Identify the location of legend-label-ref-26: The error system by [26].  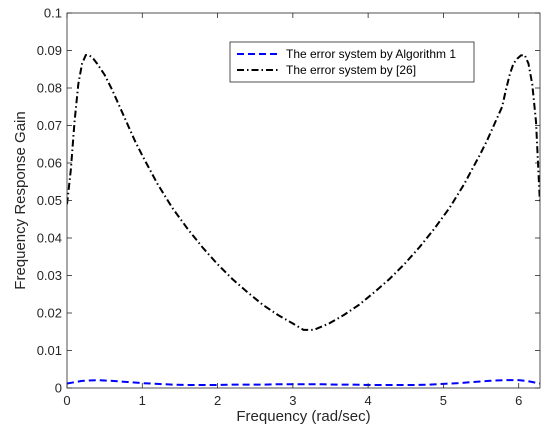
(351, 70).